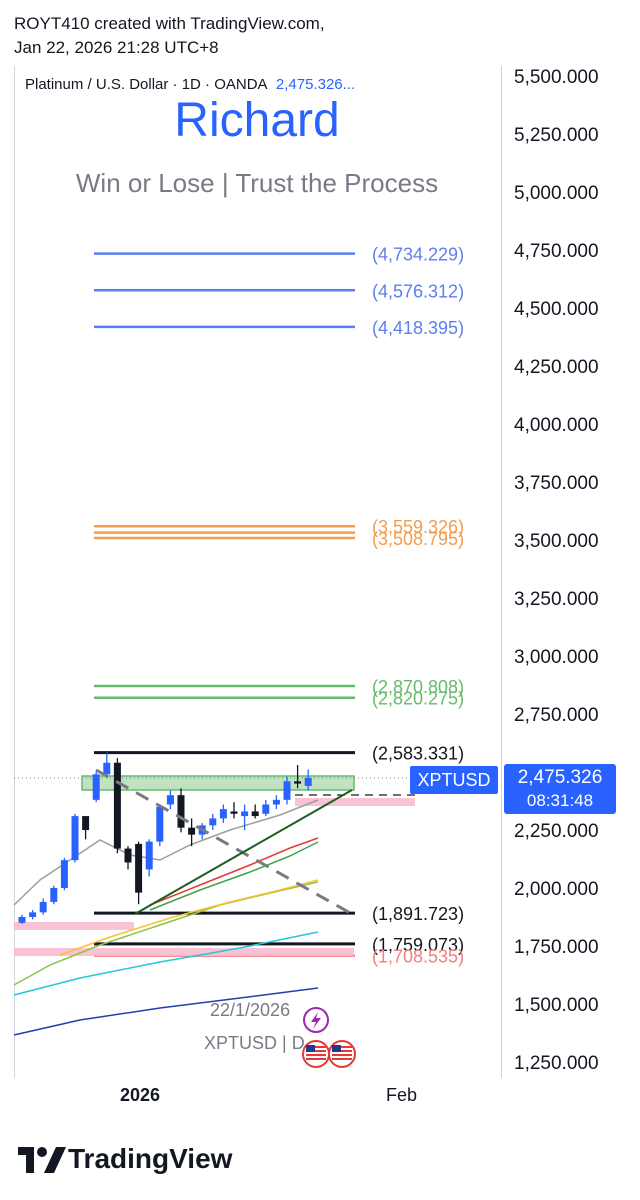 This screenshot has width=640, height=1200. What do you see at coordinates (556, 541) in the screenshot?
I see `y-tick-label: 3,500.000` at bounding box center [556, 541].